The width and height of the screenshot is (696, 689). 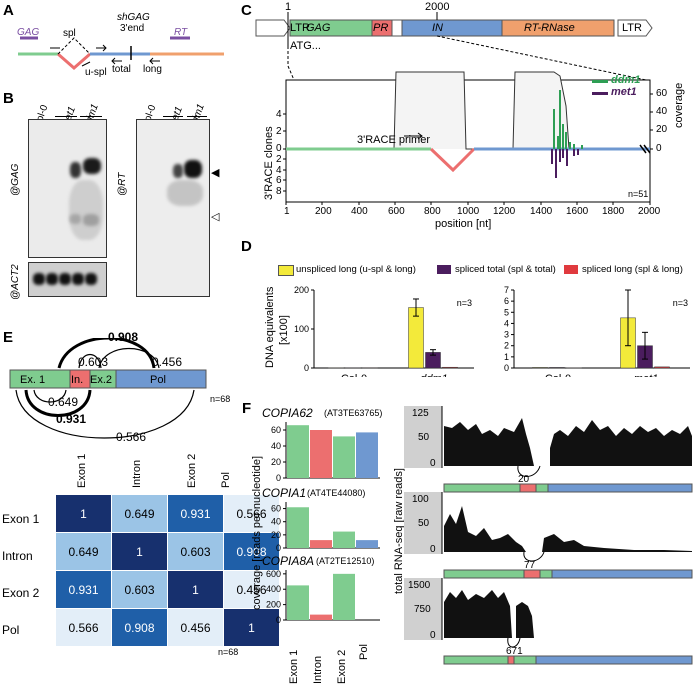 I want to click on blot-act2, so click(x=67, y=279).